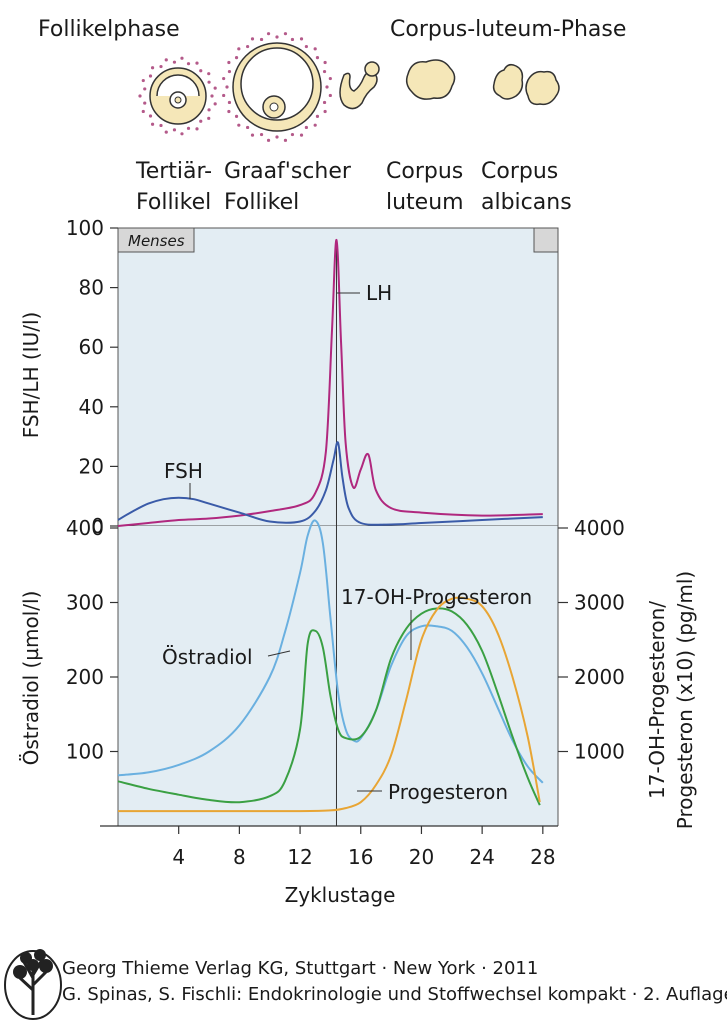  What do you see at coordinates (85, 752) in the screenshot?
I see `lower-y-tick-label: 100` at bounding box center [85, 752].